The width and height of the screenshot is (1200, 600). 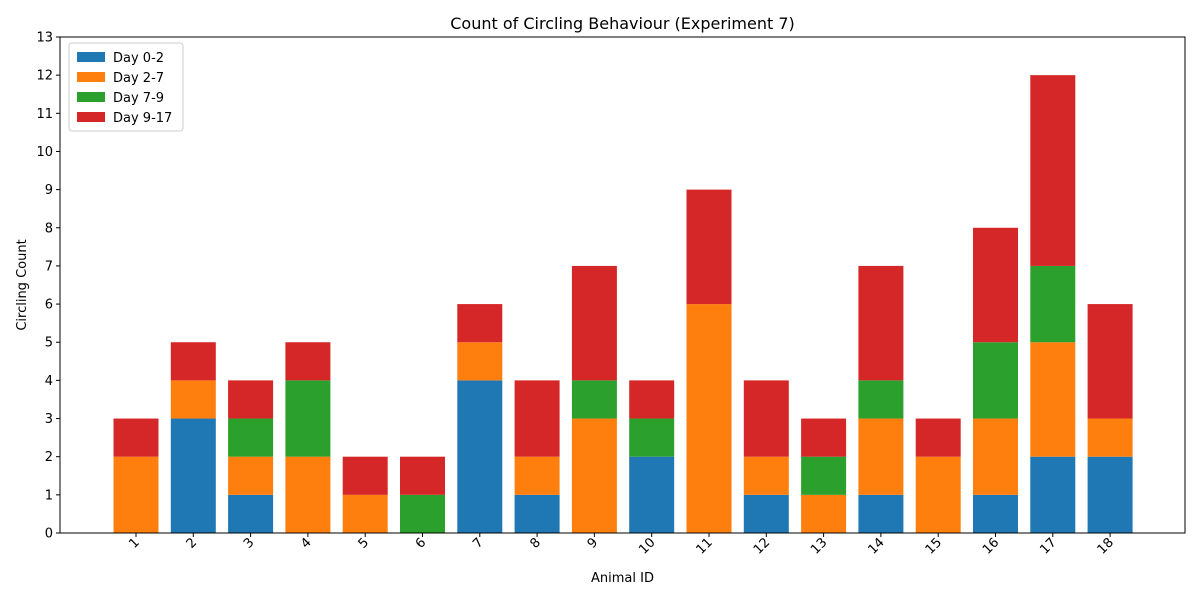 What do you see at coordinates (44, 38) in the screenshot?
I see `y-tick-label: 13` at bounding box center [44, 38].